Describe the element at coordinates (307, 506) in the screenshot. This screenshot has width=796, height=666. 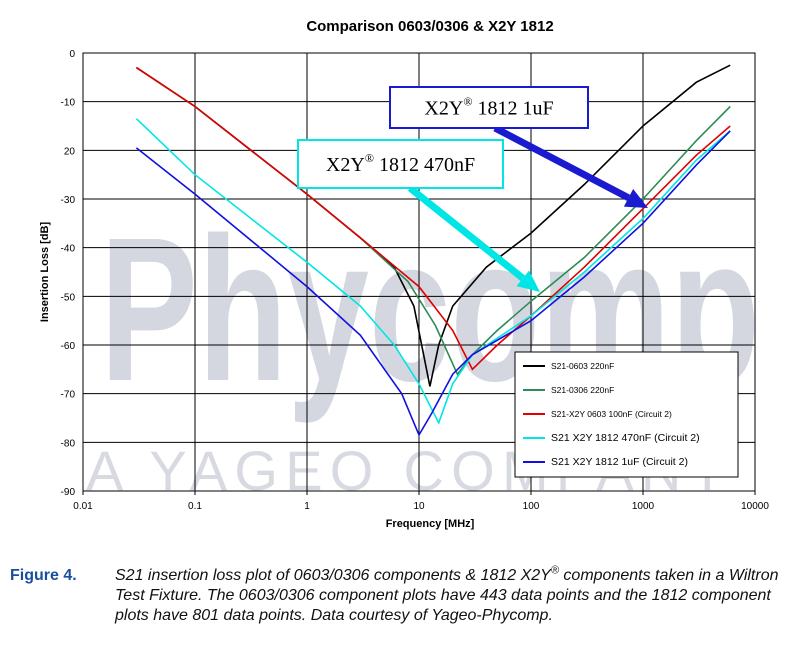
I see `x-tick-label: 1` at that location.